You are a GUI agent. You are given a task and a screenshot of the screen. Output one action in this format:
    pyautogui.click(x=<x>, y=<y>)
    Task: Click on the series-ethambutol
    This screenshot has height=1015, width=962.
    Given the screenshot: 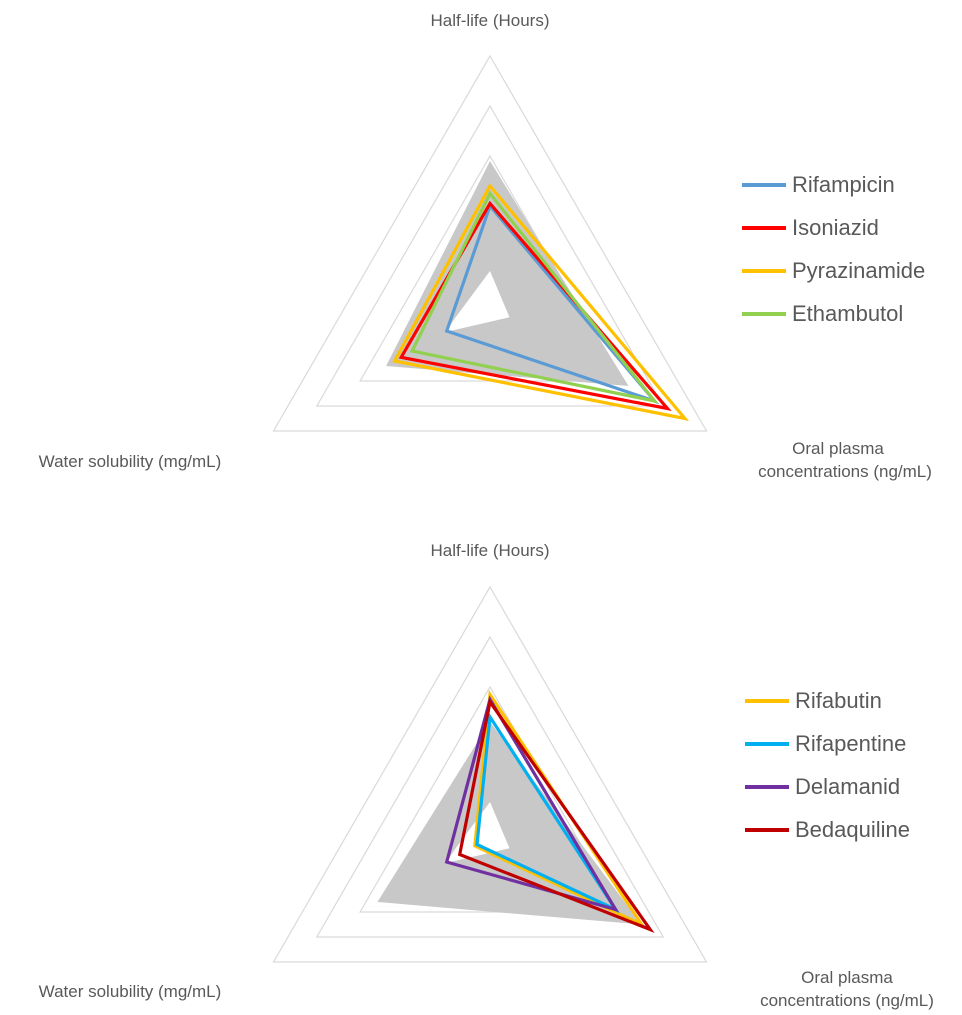 What is the action you would take?
    pyautogui.click(x=534, y=297)
    